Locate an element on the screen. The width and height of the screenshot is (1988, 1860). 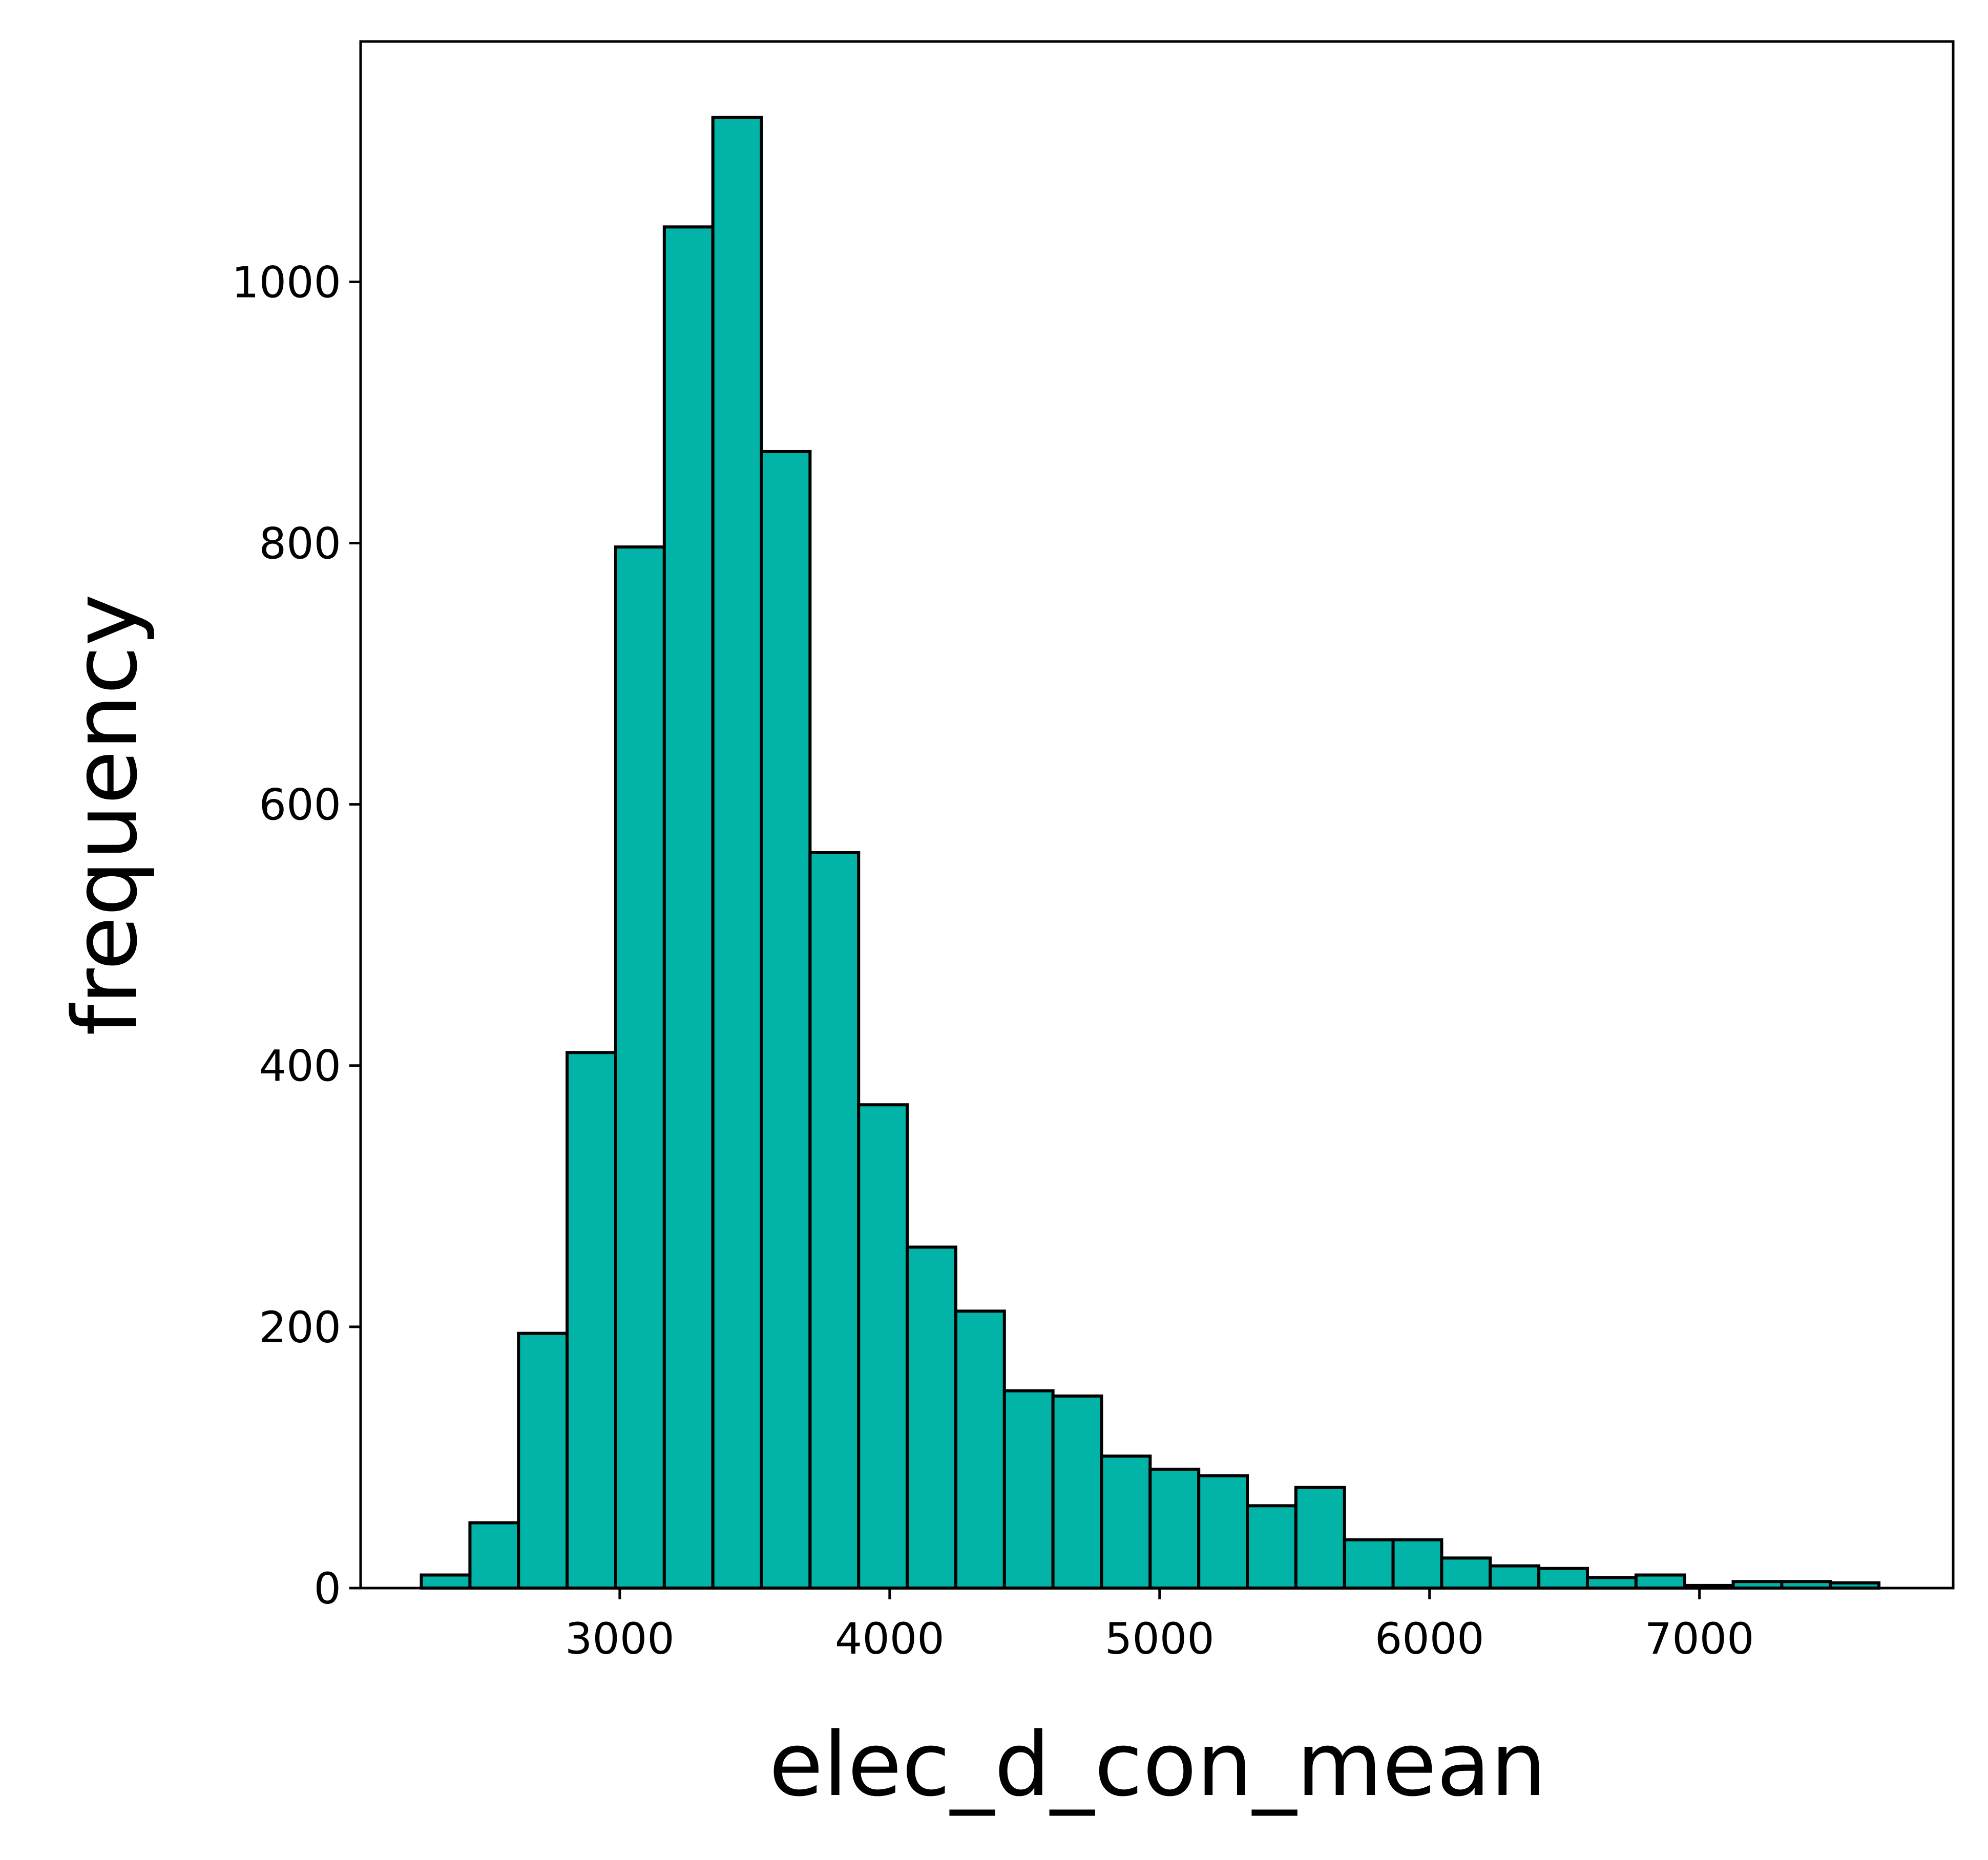
y-tick-label: 200 is located at coordinates (300, 1327).